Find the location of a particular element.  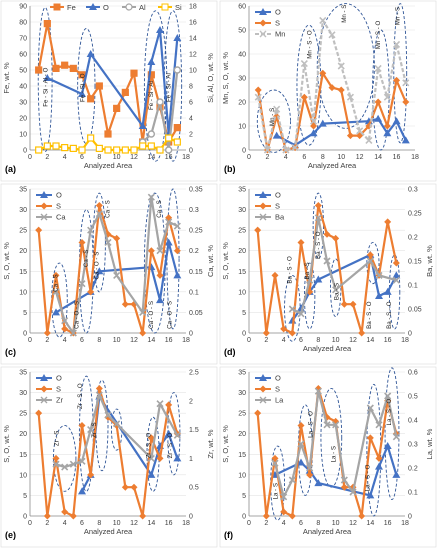

annotation-label: Ca - O - S is located at coordinates (77, 315).